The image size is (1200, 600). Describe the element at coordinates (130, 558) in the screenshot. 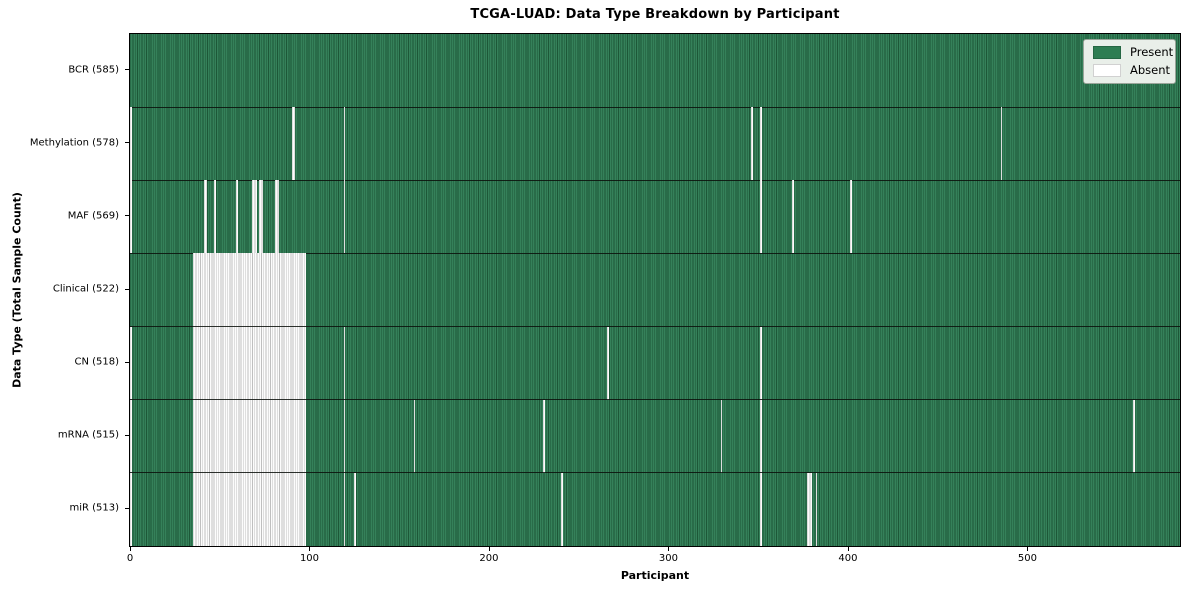

I see `x-tick-label: 0` at that location.